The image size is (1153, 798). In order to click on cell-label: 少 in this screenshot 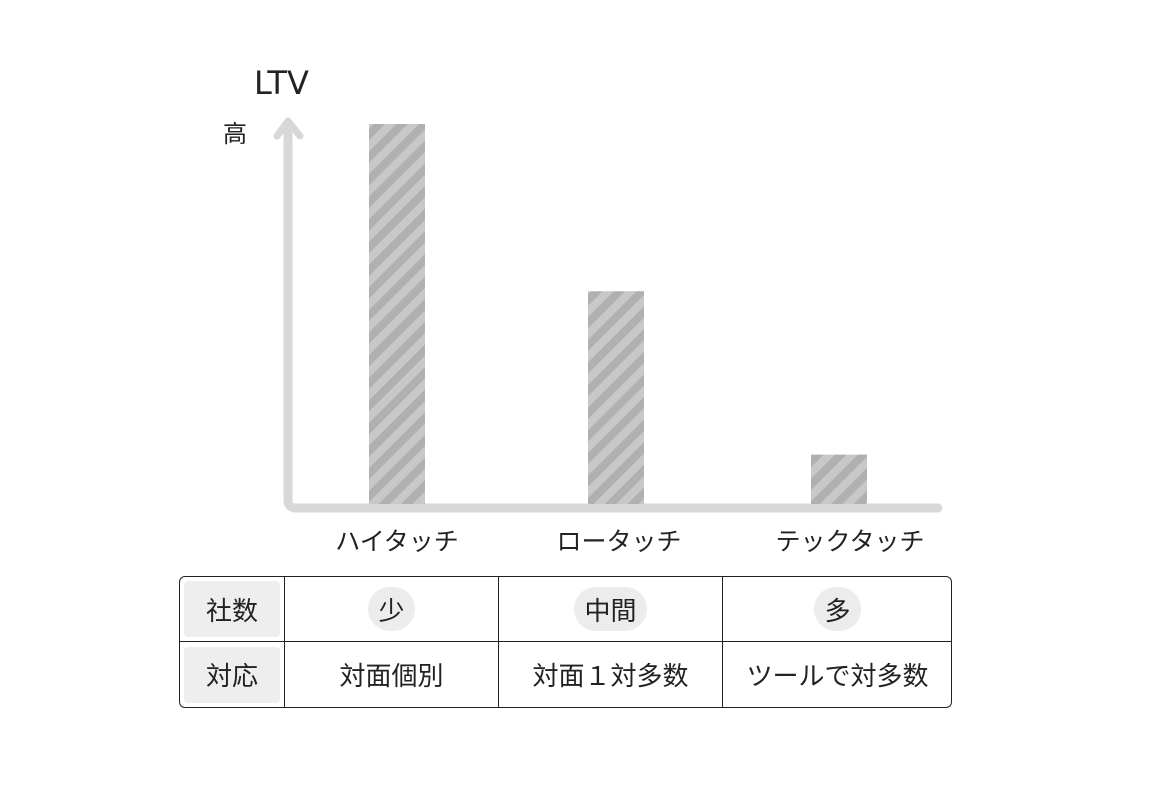, I will do `click(391, 611)`.